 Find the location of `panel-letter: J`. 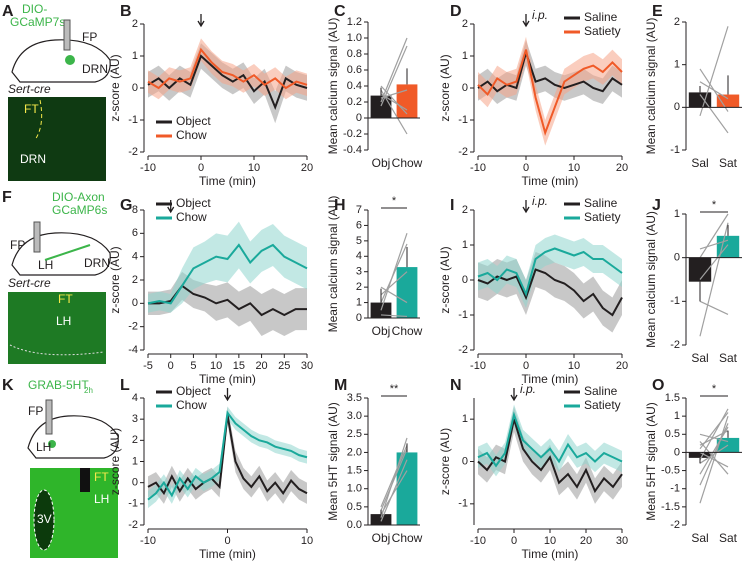

panel-letter: J is located at coordinates (656, 205).